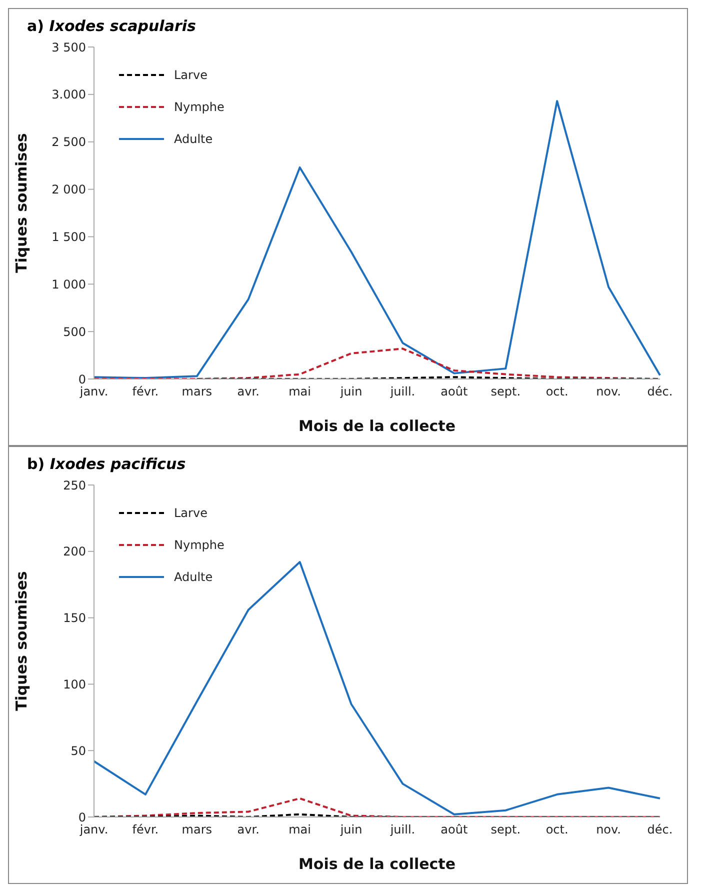 The width and height of the screenshot is (705, 890). Describe the element at coordinates (74, 331) in the screenshot. I see `y-tick-label: 500` at that location.